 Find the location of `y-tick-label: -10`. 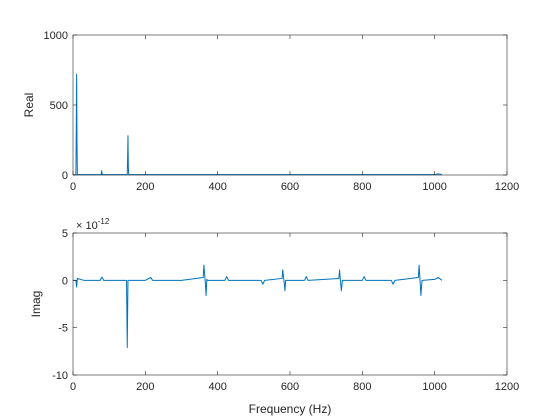

y-tick-label: -10 is located at coordinates (60, 376).